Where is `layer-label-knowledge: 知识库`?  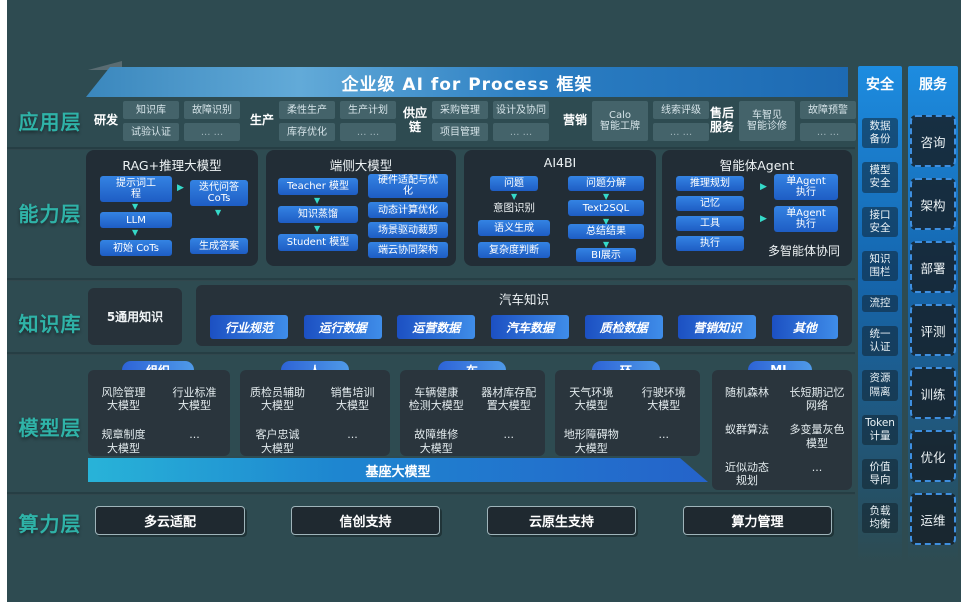 layer-label-knowledge: 知识库 is located at coordinates (50, 324).